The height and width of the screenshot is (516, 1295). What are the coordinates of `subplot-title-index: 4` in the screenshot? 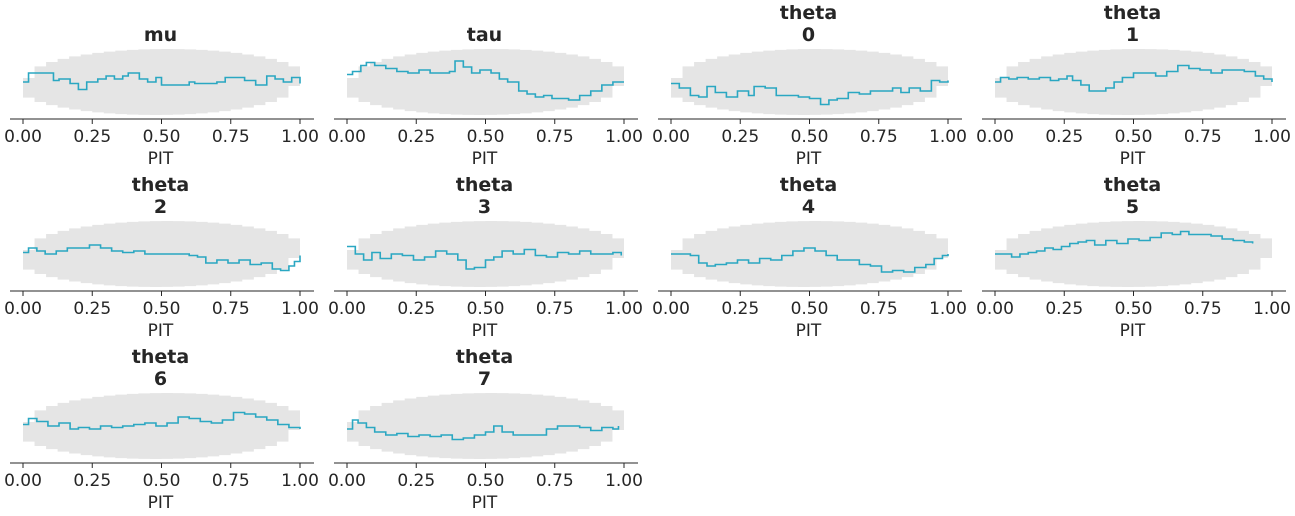 It's located at (808, 207).